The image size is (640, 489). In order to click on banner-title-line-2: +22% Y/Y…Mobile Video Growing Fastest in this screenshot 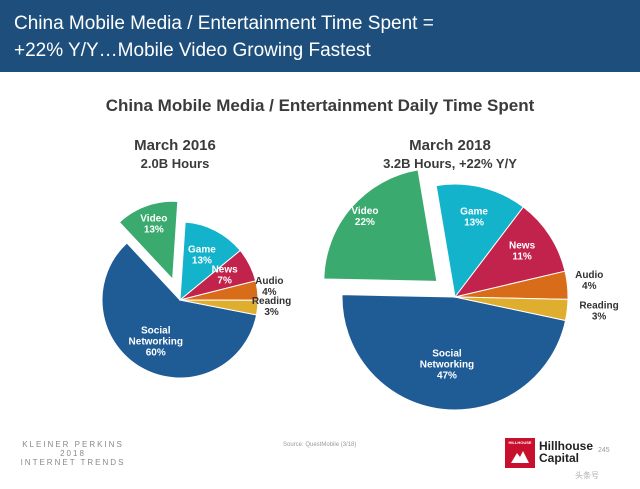, I will do `click(192, 50)`.